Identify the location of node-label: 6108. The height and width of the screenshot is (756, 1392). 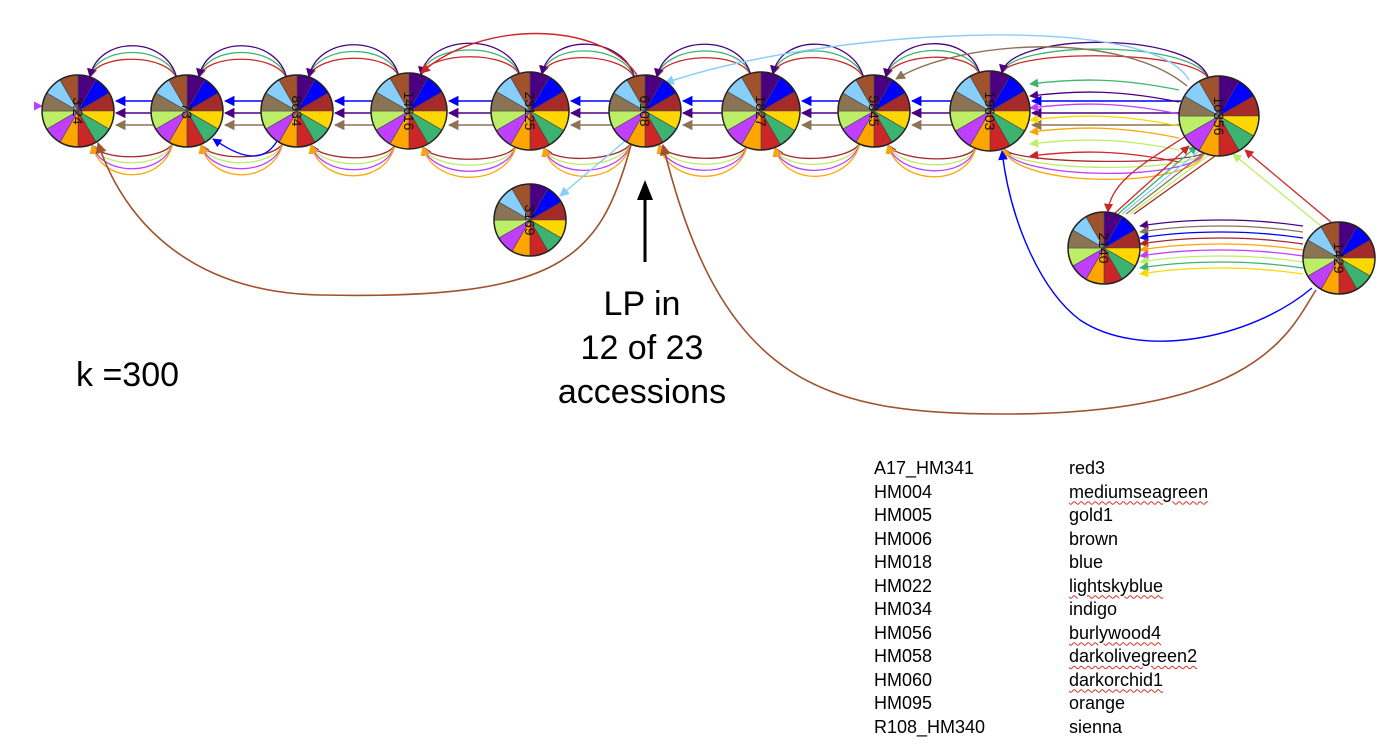
(645, 110).